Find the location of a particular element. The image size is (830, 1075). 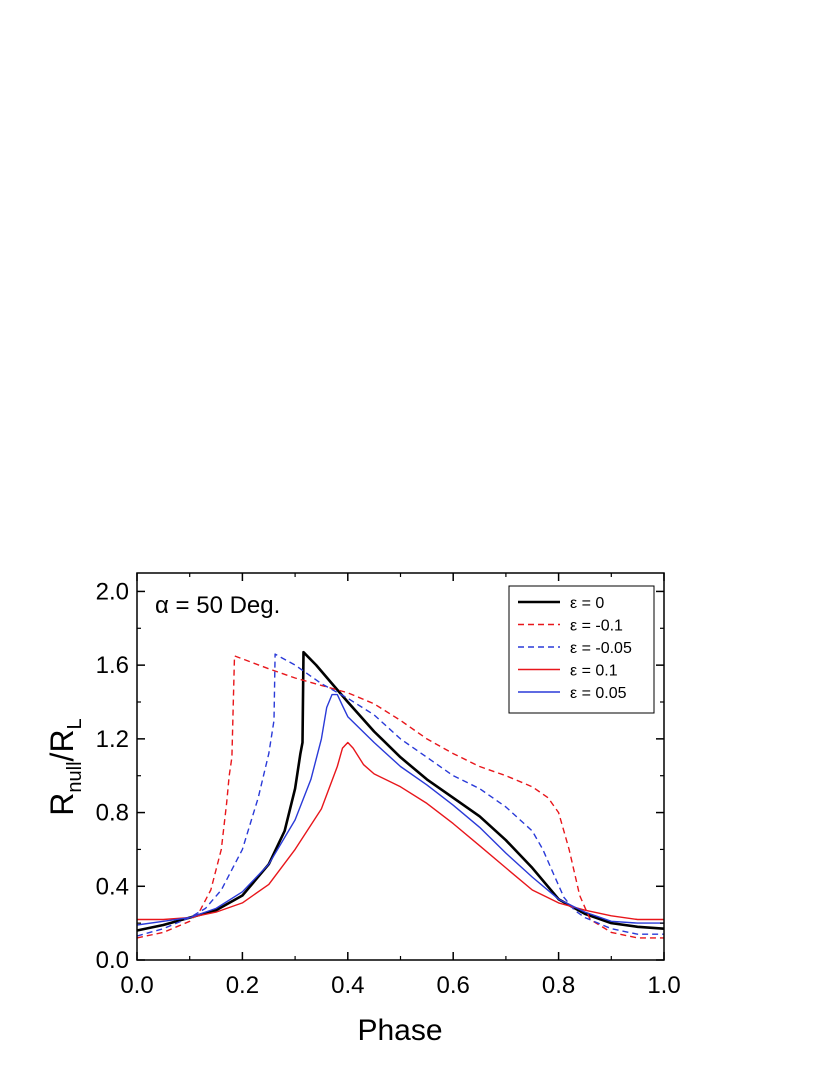

y-tick-label: 0.0 is located at coordinates (112, 960).